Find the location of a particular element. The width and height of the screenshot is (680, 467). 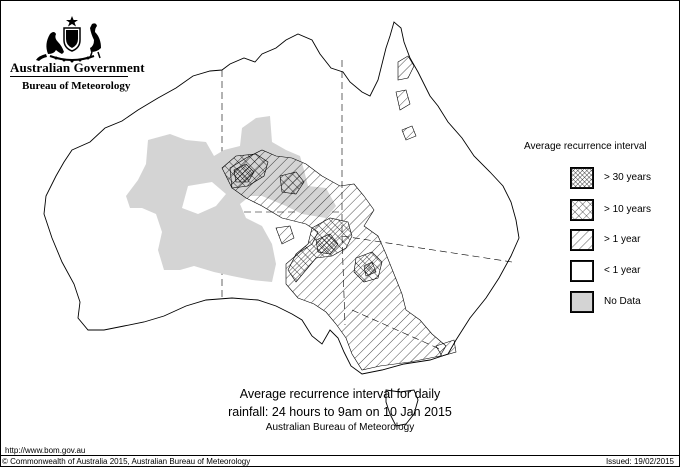

gt-30-years-areas is located at coordinates (305, 220).